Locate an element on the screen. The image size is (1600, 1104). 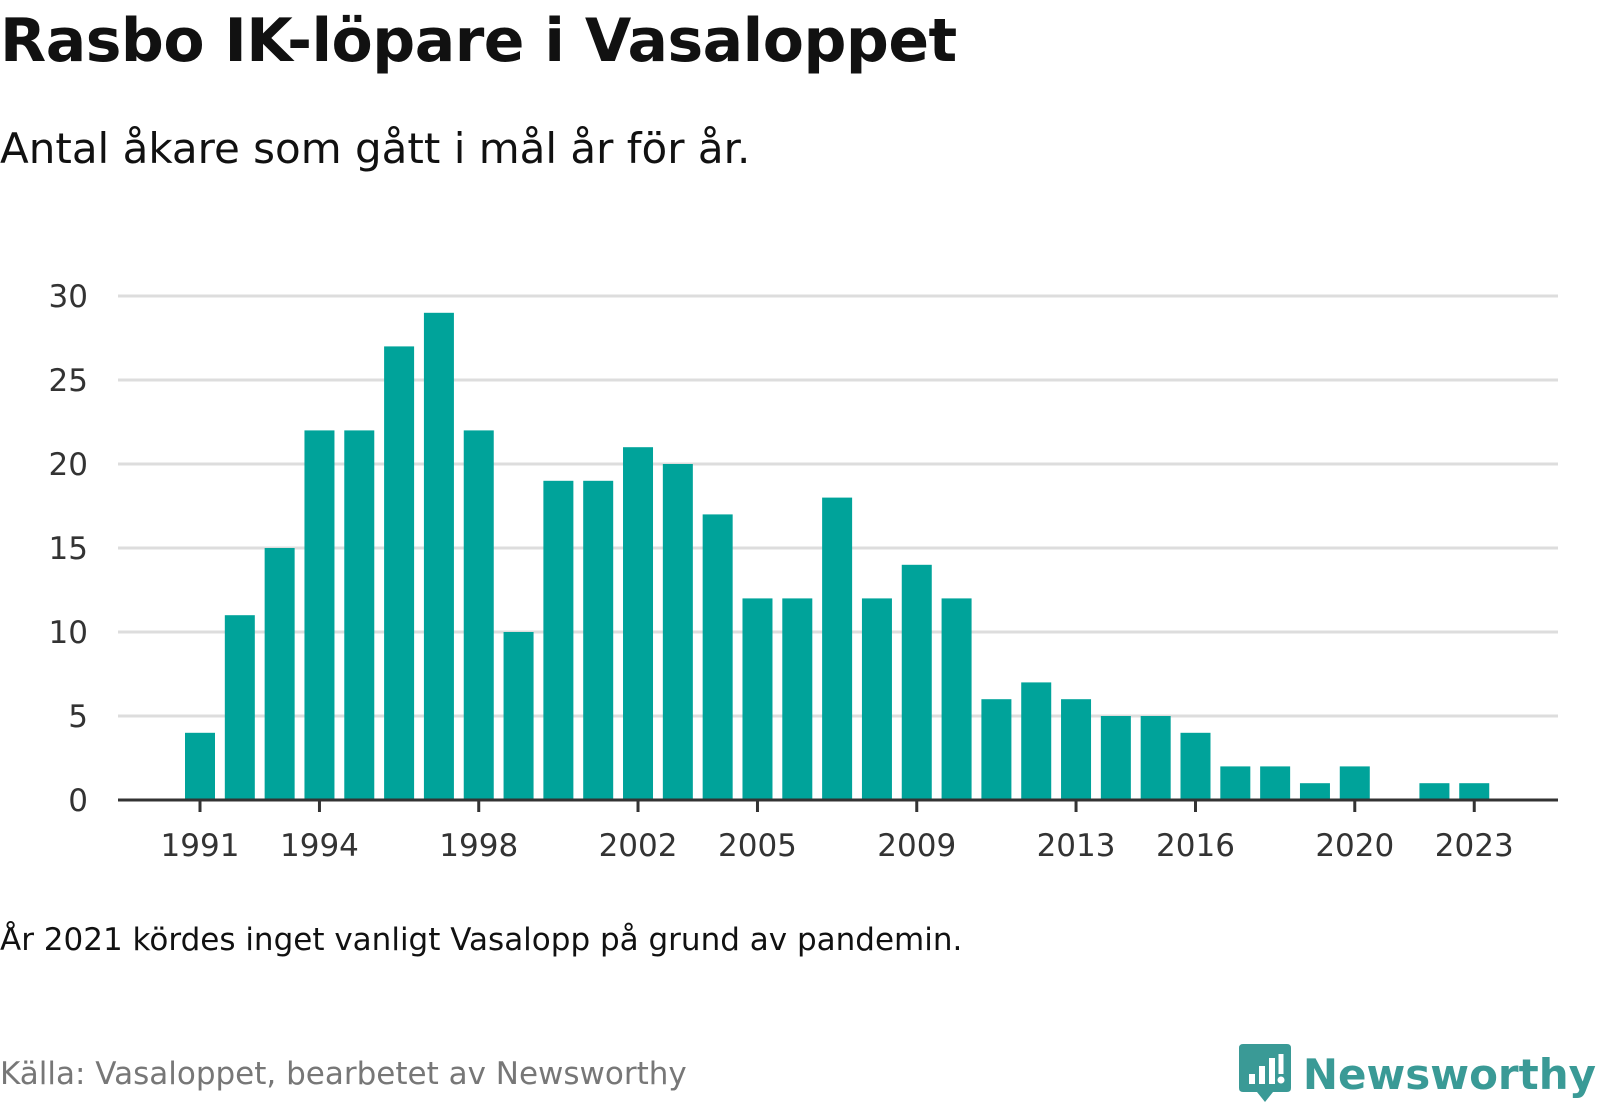
bar-2017 is located at coordinates (1235, 783).